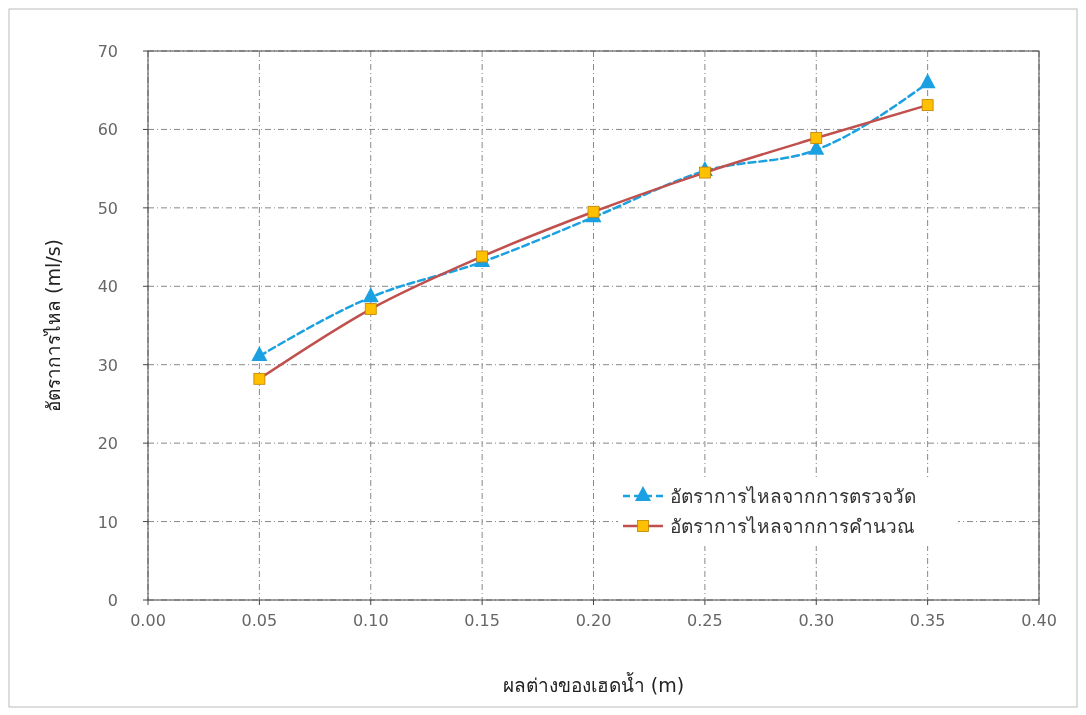  What do you see at coordinates (107, 287) in the screenshot?
I see `y-tick-label: 40` at bounding box center [107, 287].